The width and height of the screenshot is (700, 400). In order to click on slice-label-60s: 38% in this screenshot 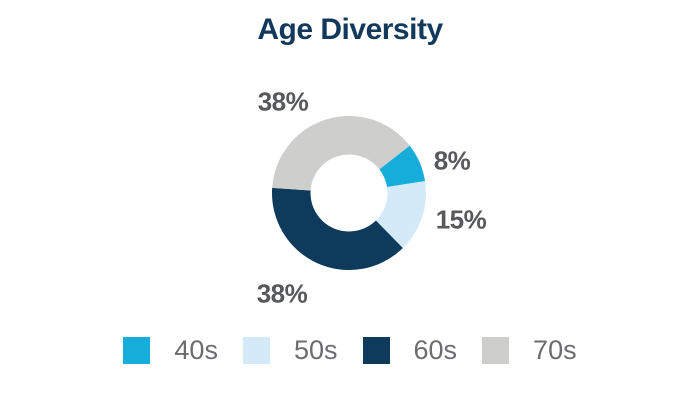, I will do `click(282, 293)`.